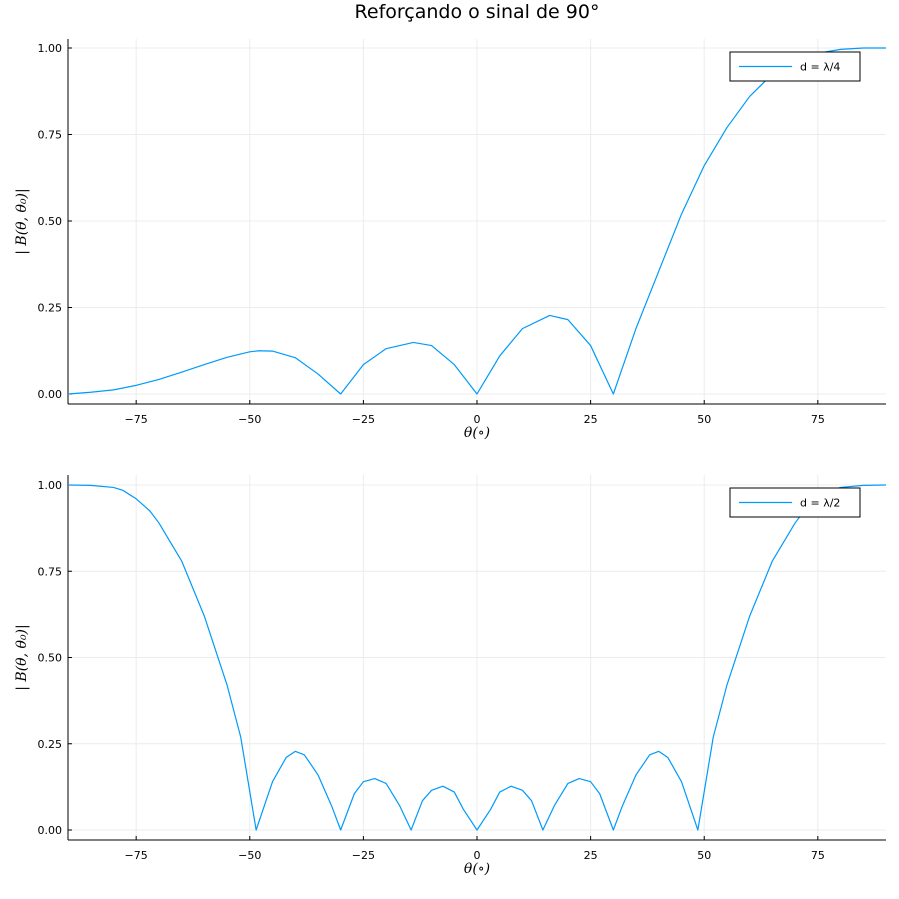 This screenshot has width=899, height=899. What do you see at coordinates (477, 12) in the screenshot?
I see `figure-title: Reforçando o sinal de 90°` at bounding box center [477, 12].